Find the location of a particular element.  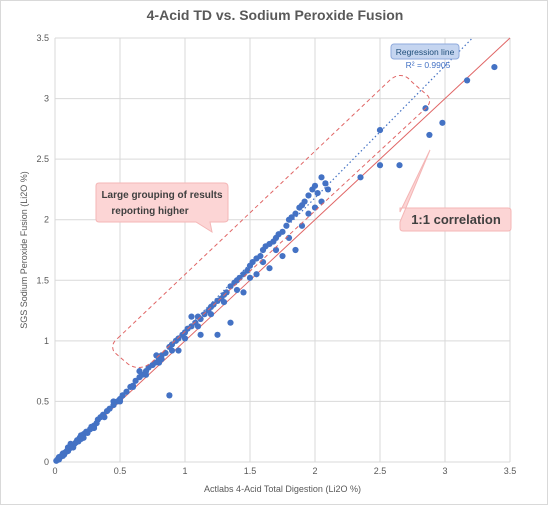

chart-title: 4-Acid TD vs. Sodium Peroxide Fusion is located at coordinates (275, 15).